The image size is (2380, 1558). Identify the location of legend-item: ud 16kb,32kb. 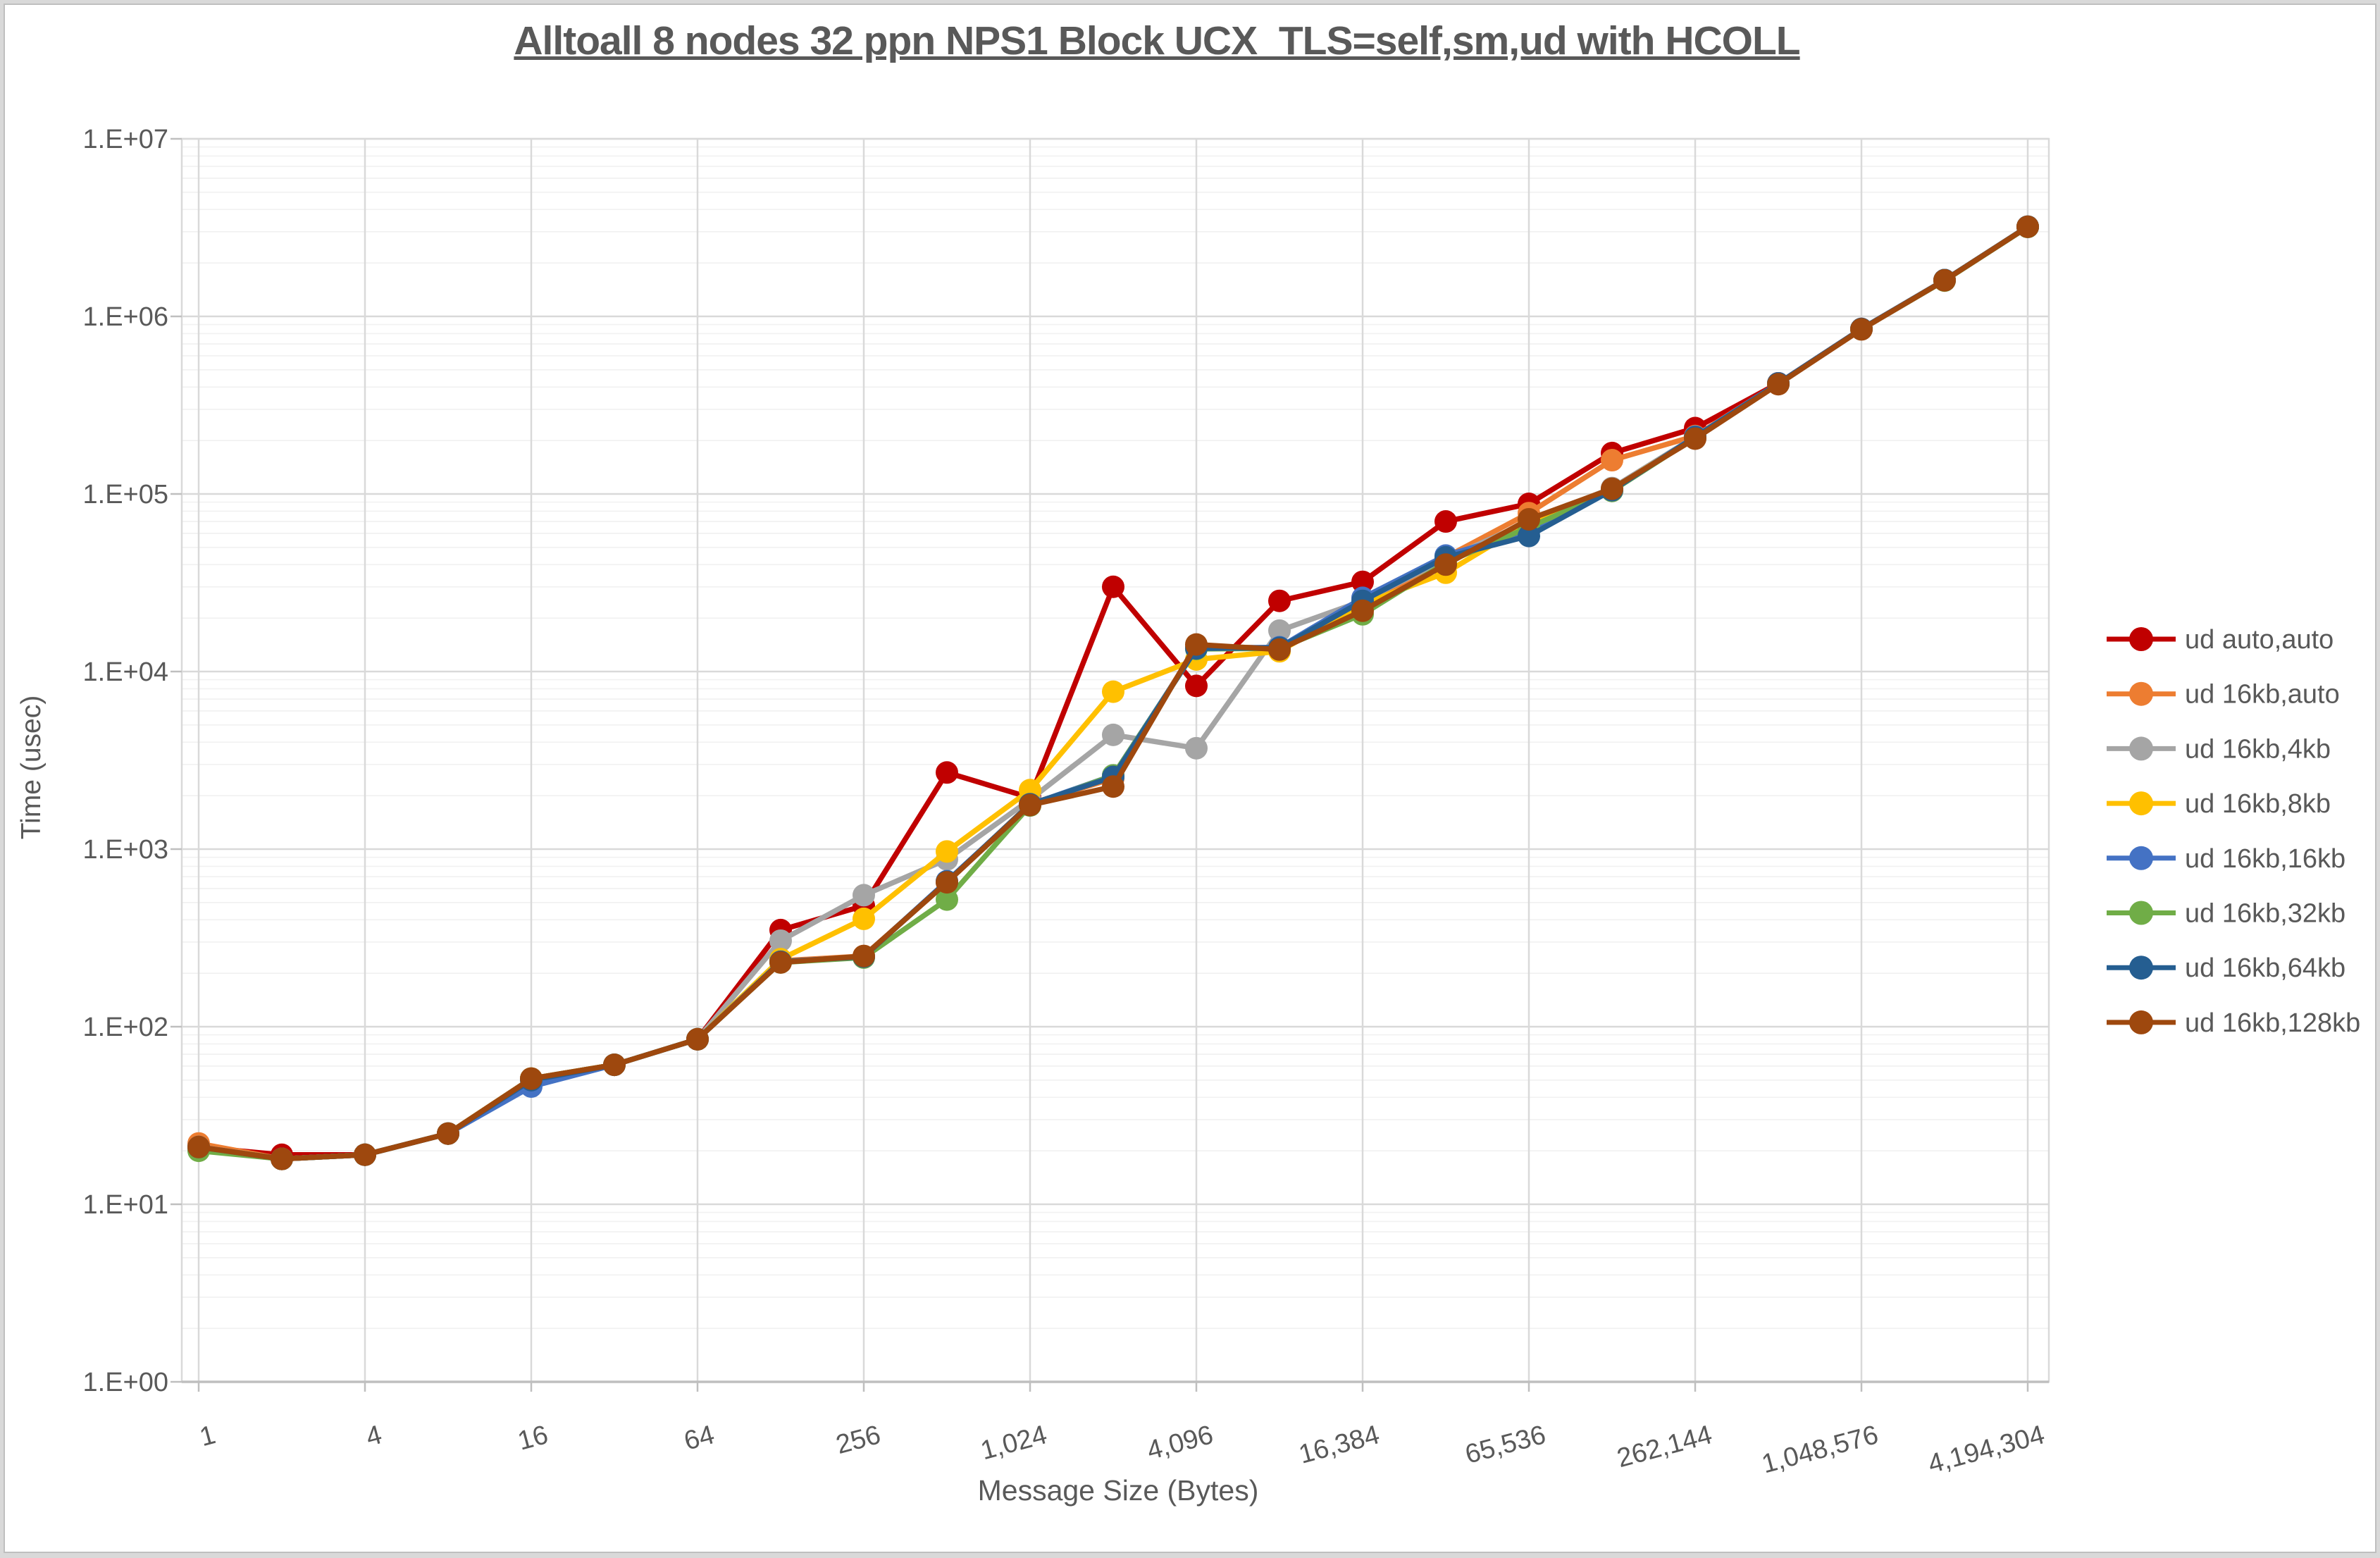
(2226, 914).